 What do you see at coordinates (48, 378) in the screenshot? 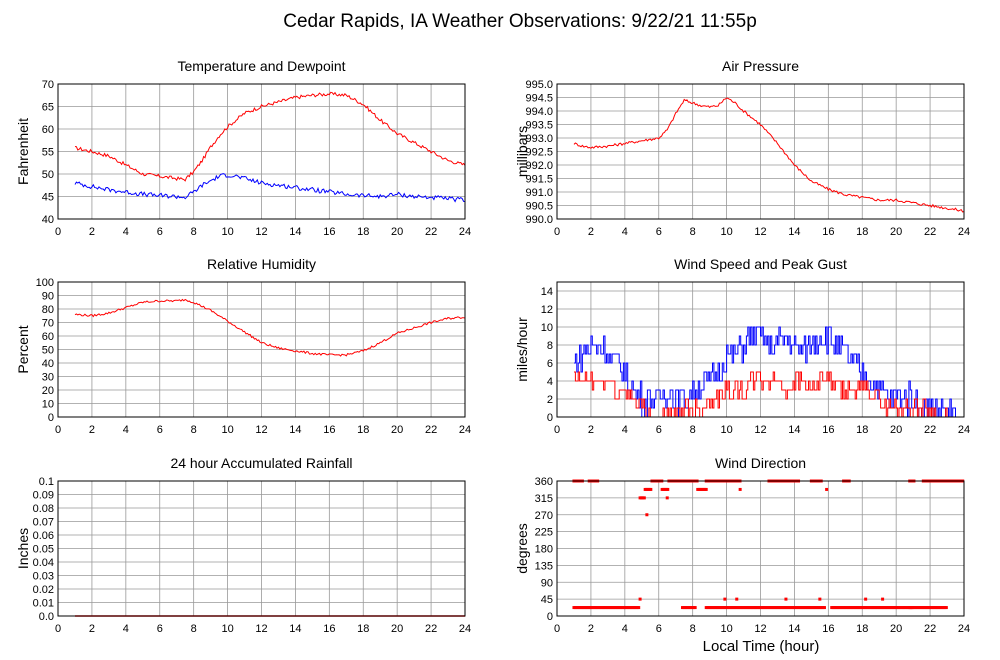
I see `y-tick-label: 30` at bounding box center [48, 378].